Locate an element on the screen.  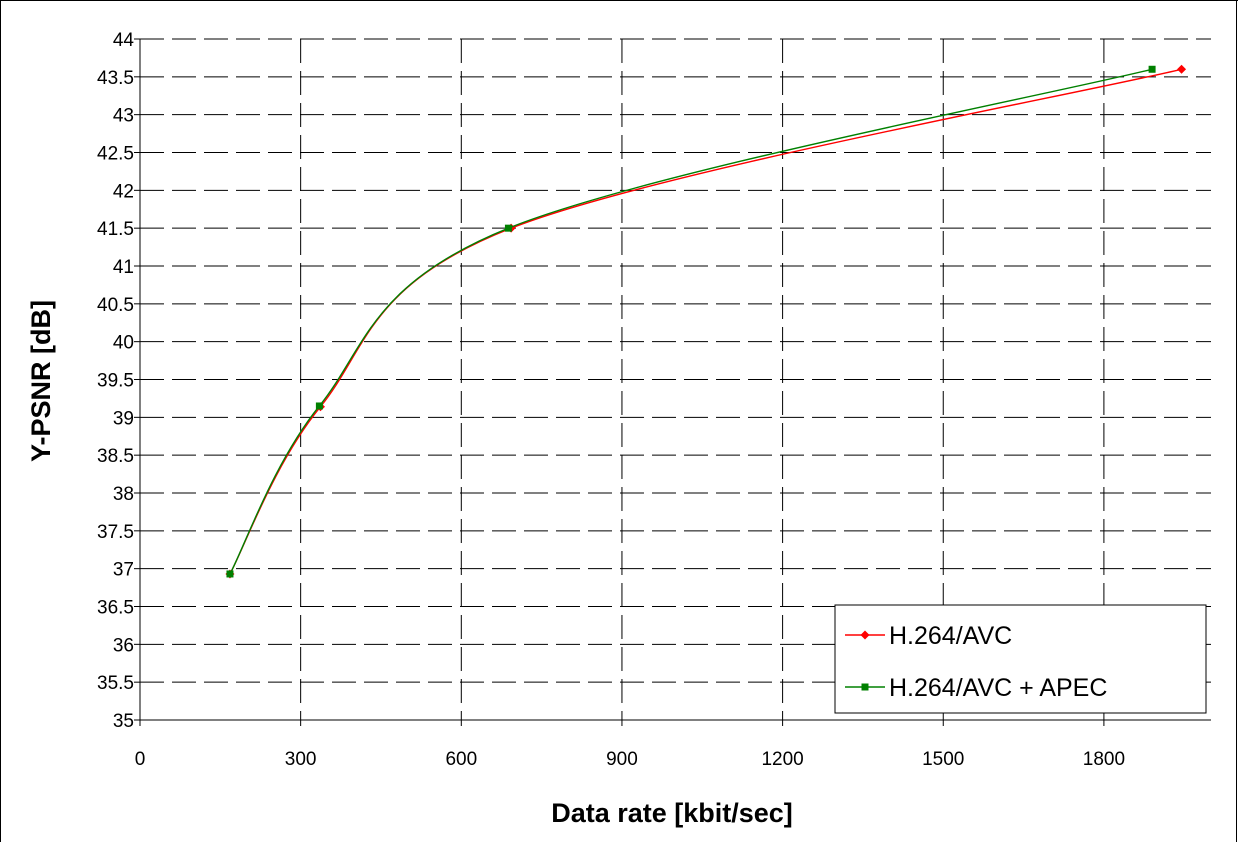
y-tick-label: 38 is located at coordinates (123, 494).